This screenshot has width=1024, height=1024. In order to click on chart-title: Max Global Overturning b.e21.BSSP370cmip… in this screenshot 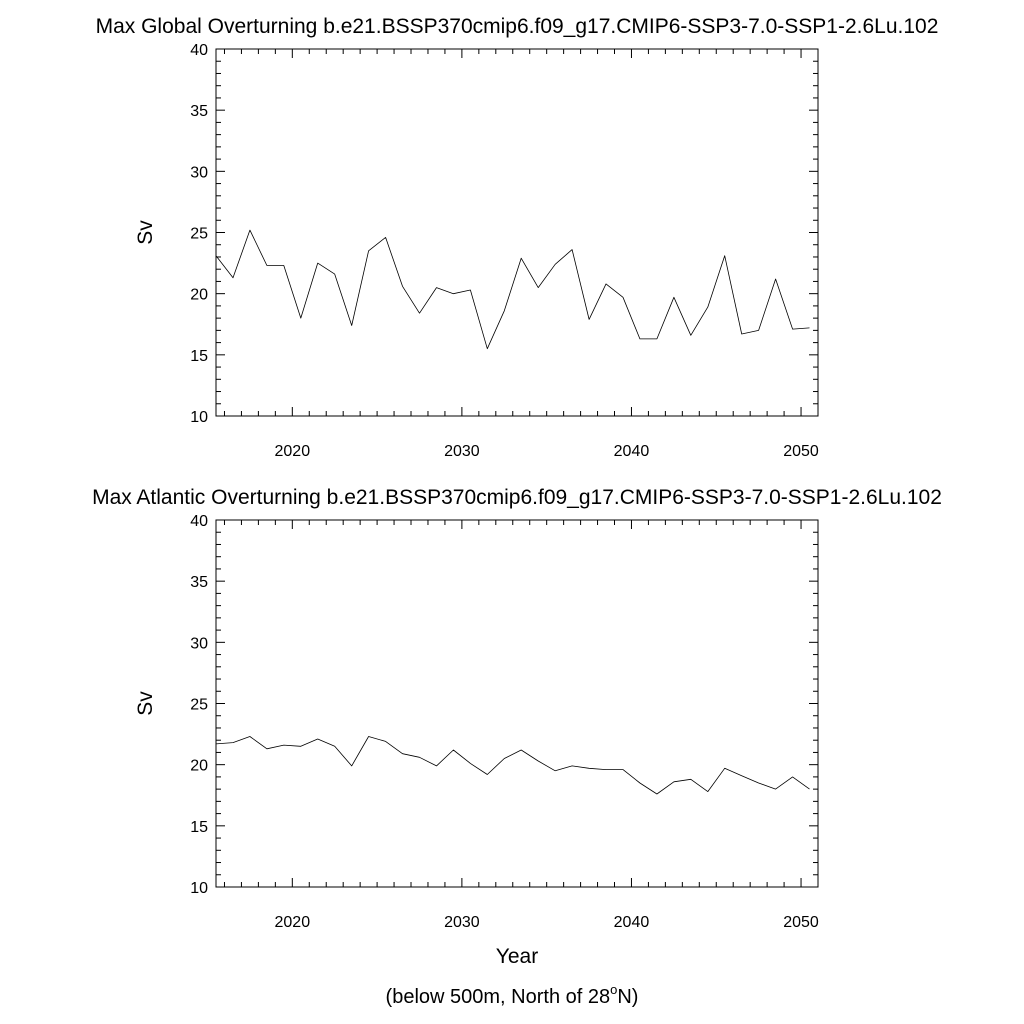, I will do `click(517, 26)`.